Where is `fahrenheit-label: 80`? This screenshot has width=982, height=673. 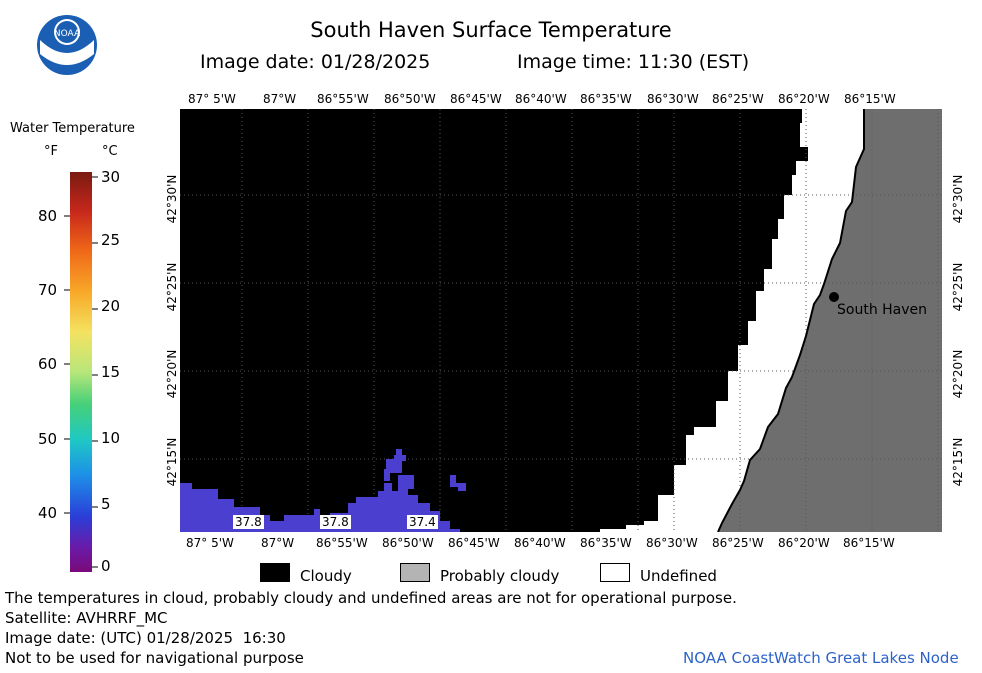
fahrenheit-label: 80 is located at coordinates (48, 216).